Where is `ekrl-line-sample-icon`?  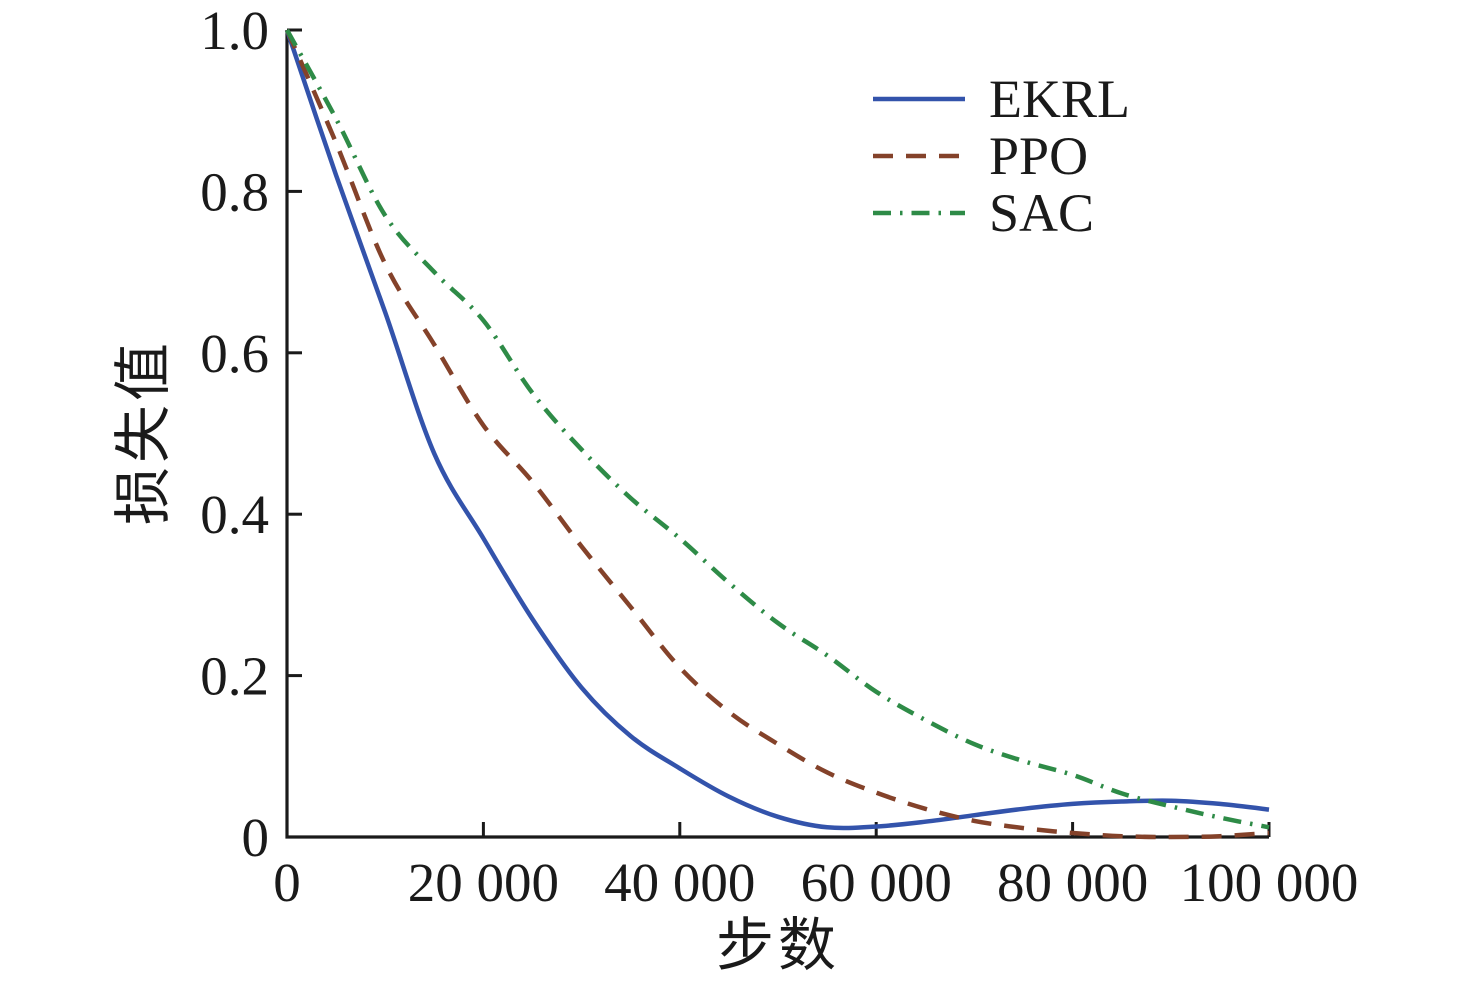 ekrl-line-sample-icon is located at coordinates (919, 98).